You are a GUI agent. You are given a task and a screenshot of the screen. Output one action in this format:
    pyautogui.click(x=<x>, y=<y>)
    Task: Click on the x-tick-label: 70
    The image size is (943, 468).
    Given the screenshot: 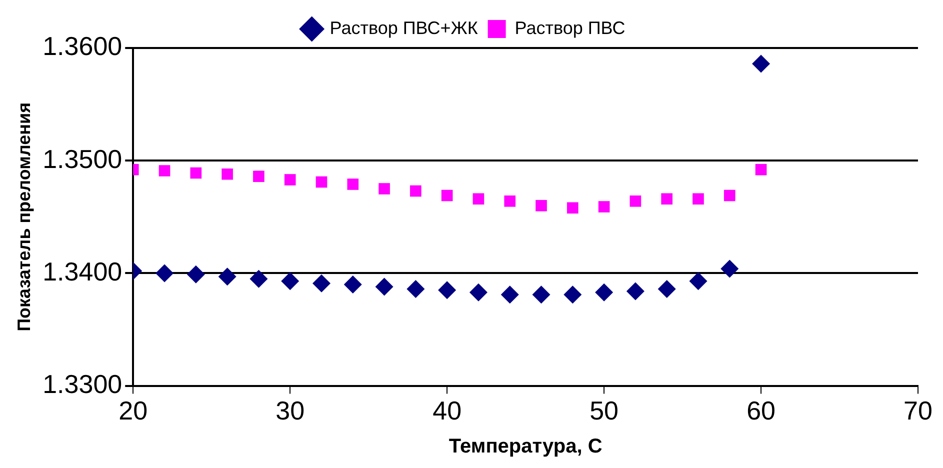 What is the action you would take?
    pyautogui.click(x=918, y=411)
    